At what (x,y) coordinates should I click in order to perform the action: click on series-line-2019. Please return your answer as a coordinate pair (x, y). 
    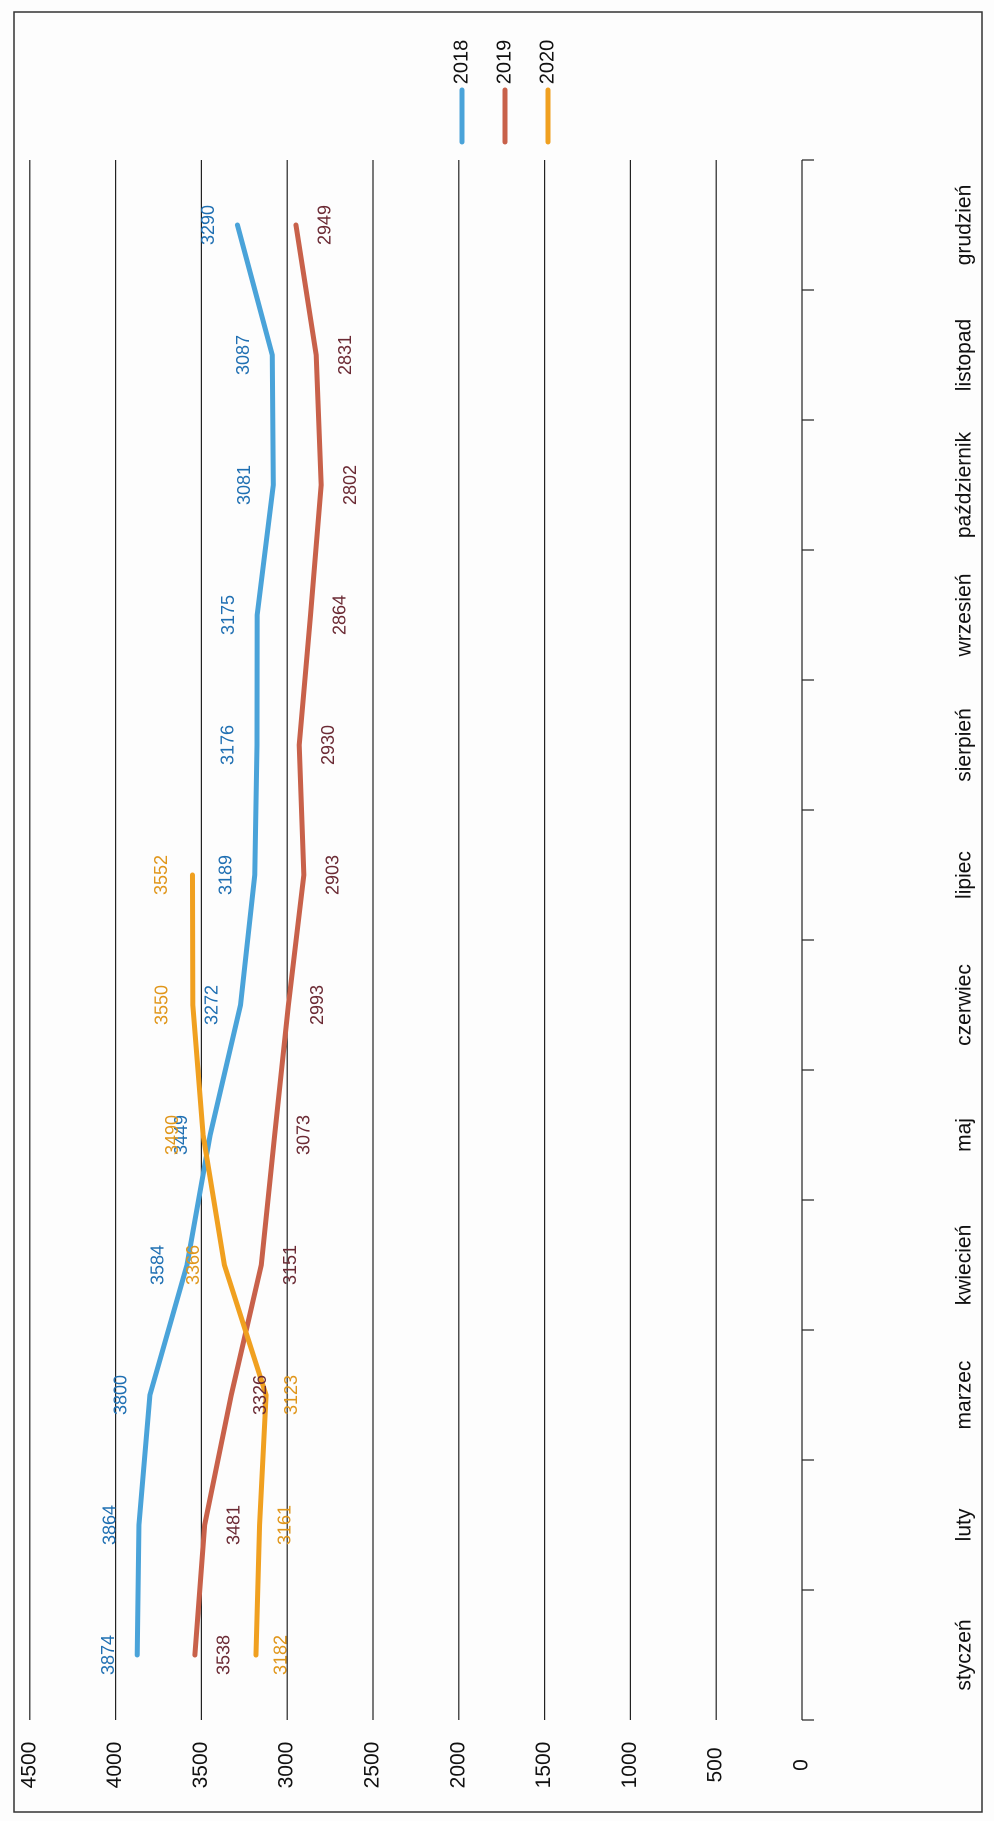
    Looking at the image, I should click on (258, 940).